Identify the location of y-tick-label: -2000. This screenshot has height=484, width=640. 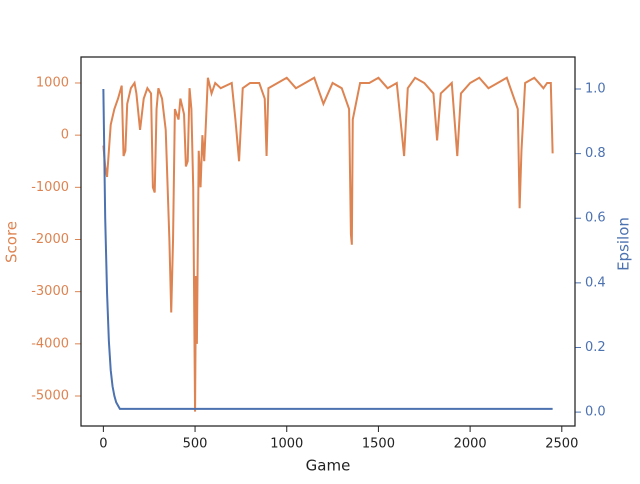
(50, 239).